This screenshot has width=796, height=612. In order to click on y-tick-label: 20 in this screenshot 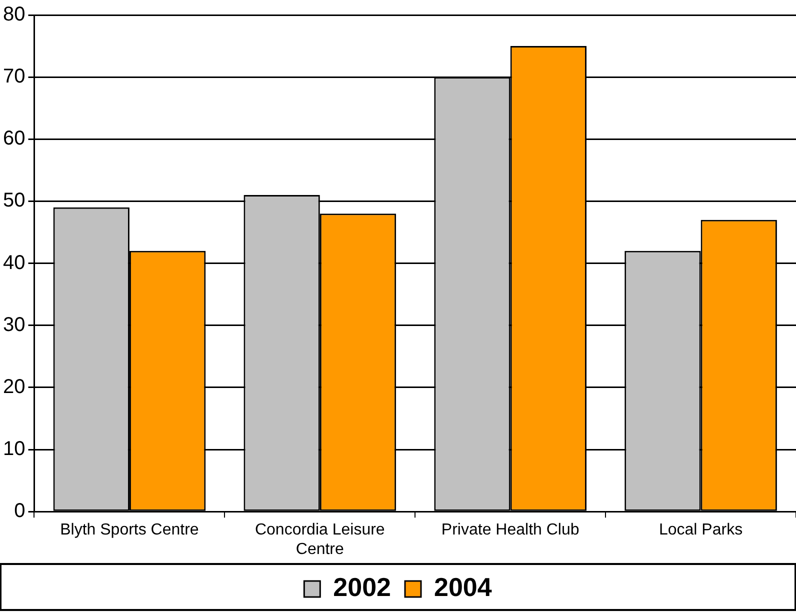, I will do `click(14, 387)`.